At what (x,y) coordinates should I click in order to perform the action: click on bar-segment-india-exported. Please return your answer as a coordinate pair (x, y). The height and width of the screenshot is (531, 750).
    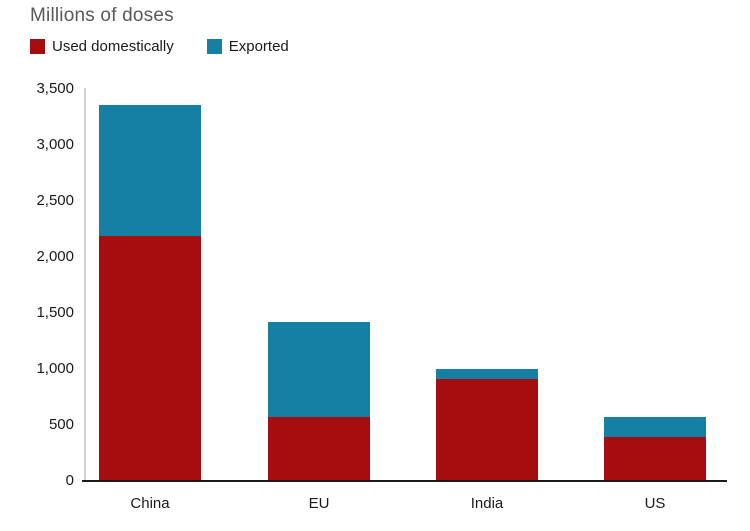
    Looking at the image, I should click on (487, 374).